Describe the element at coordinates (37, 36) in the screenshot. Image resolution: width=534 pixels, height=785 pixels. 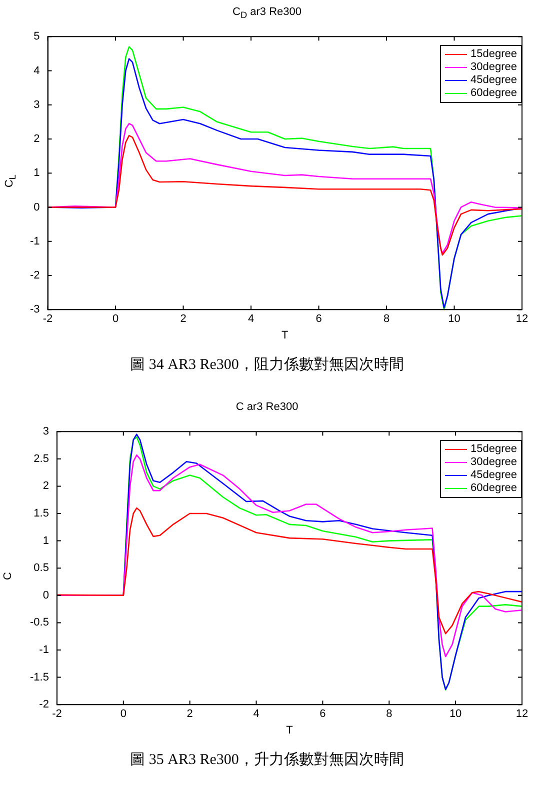
I see `y-tick-label: 5` at that location.